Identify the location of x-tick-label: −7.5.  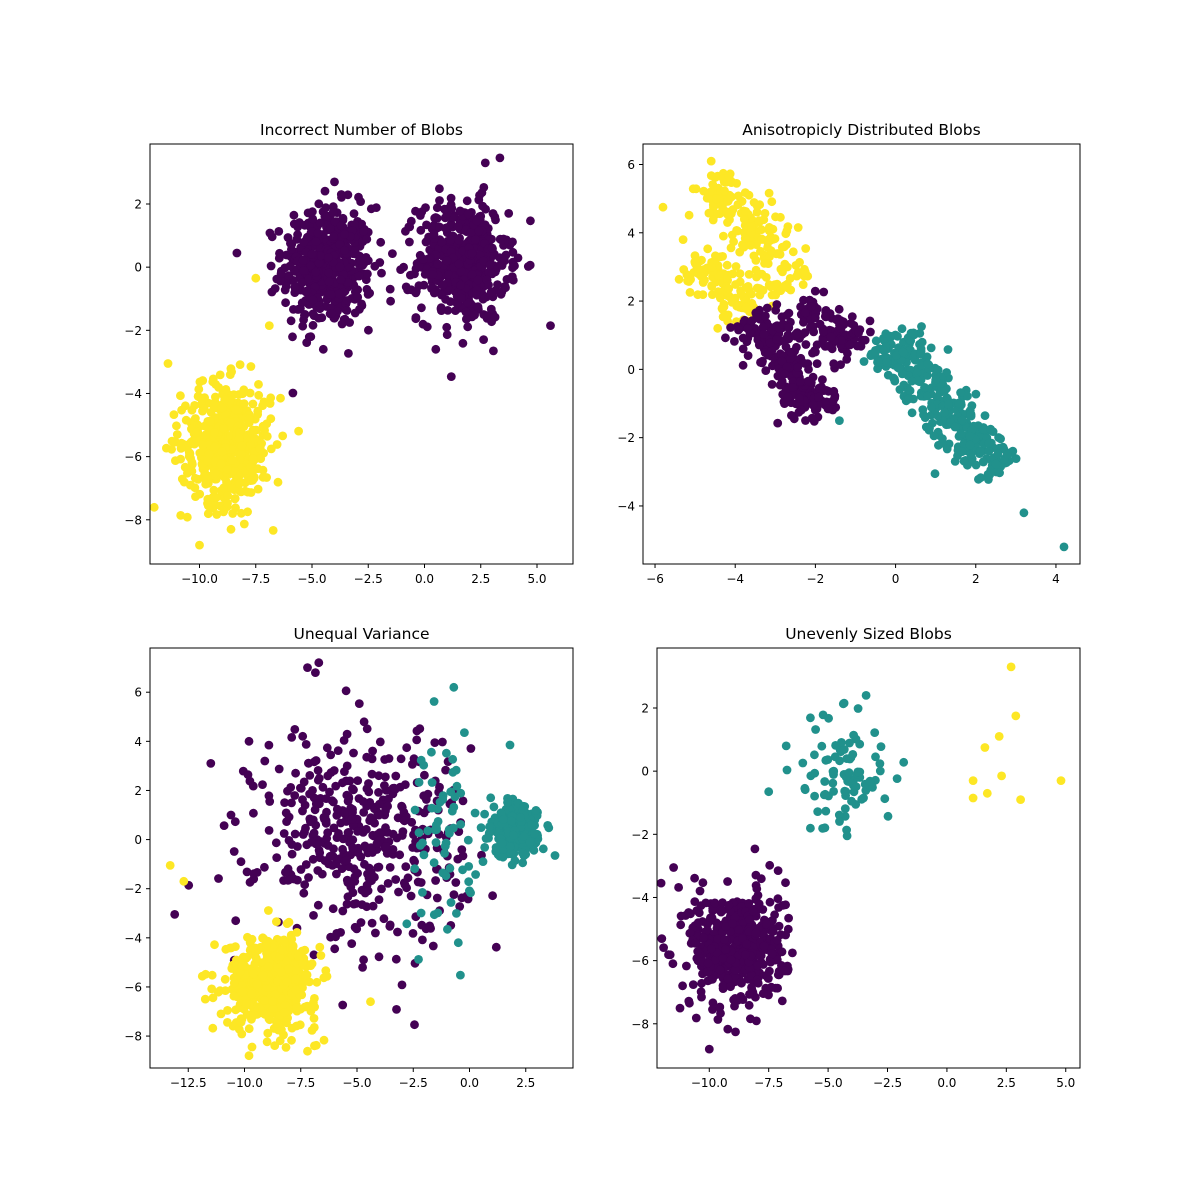
(768, 1083).